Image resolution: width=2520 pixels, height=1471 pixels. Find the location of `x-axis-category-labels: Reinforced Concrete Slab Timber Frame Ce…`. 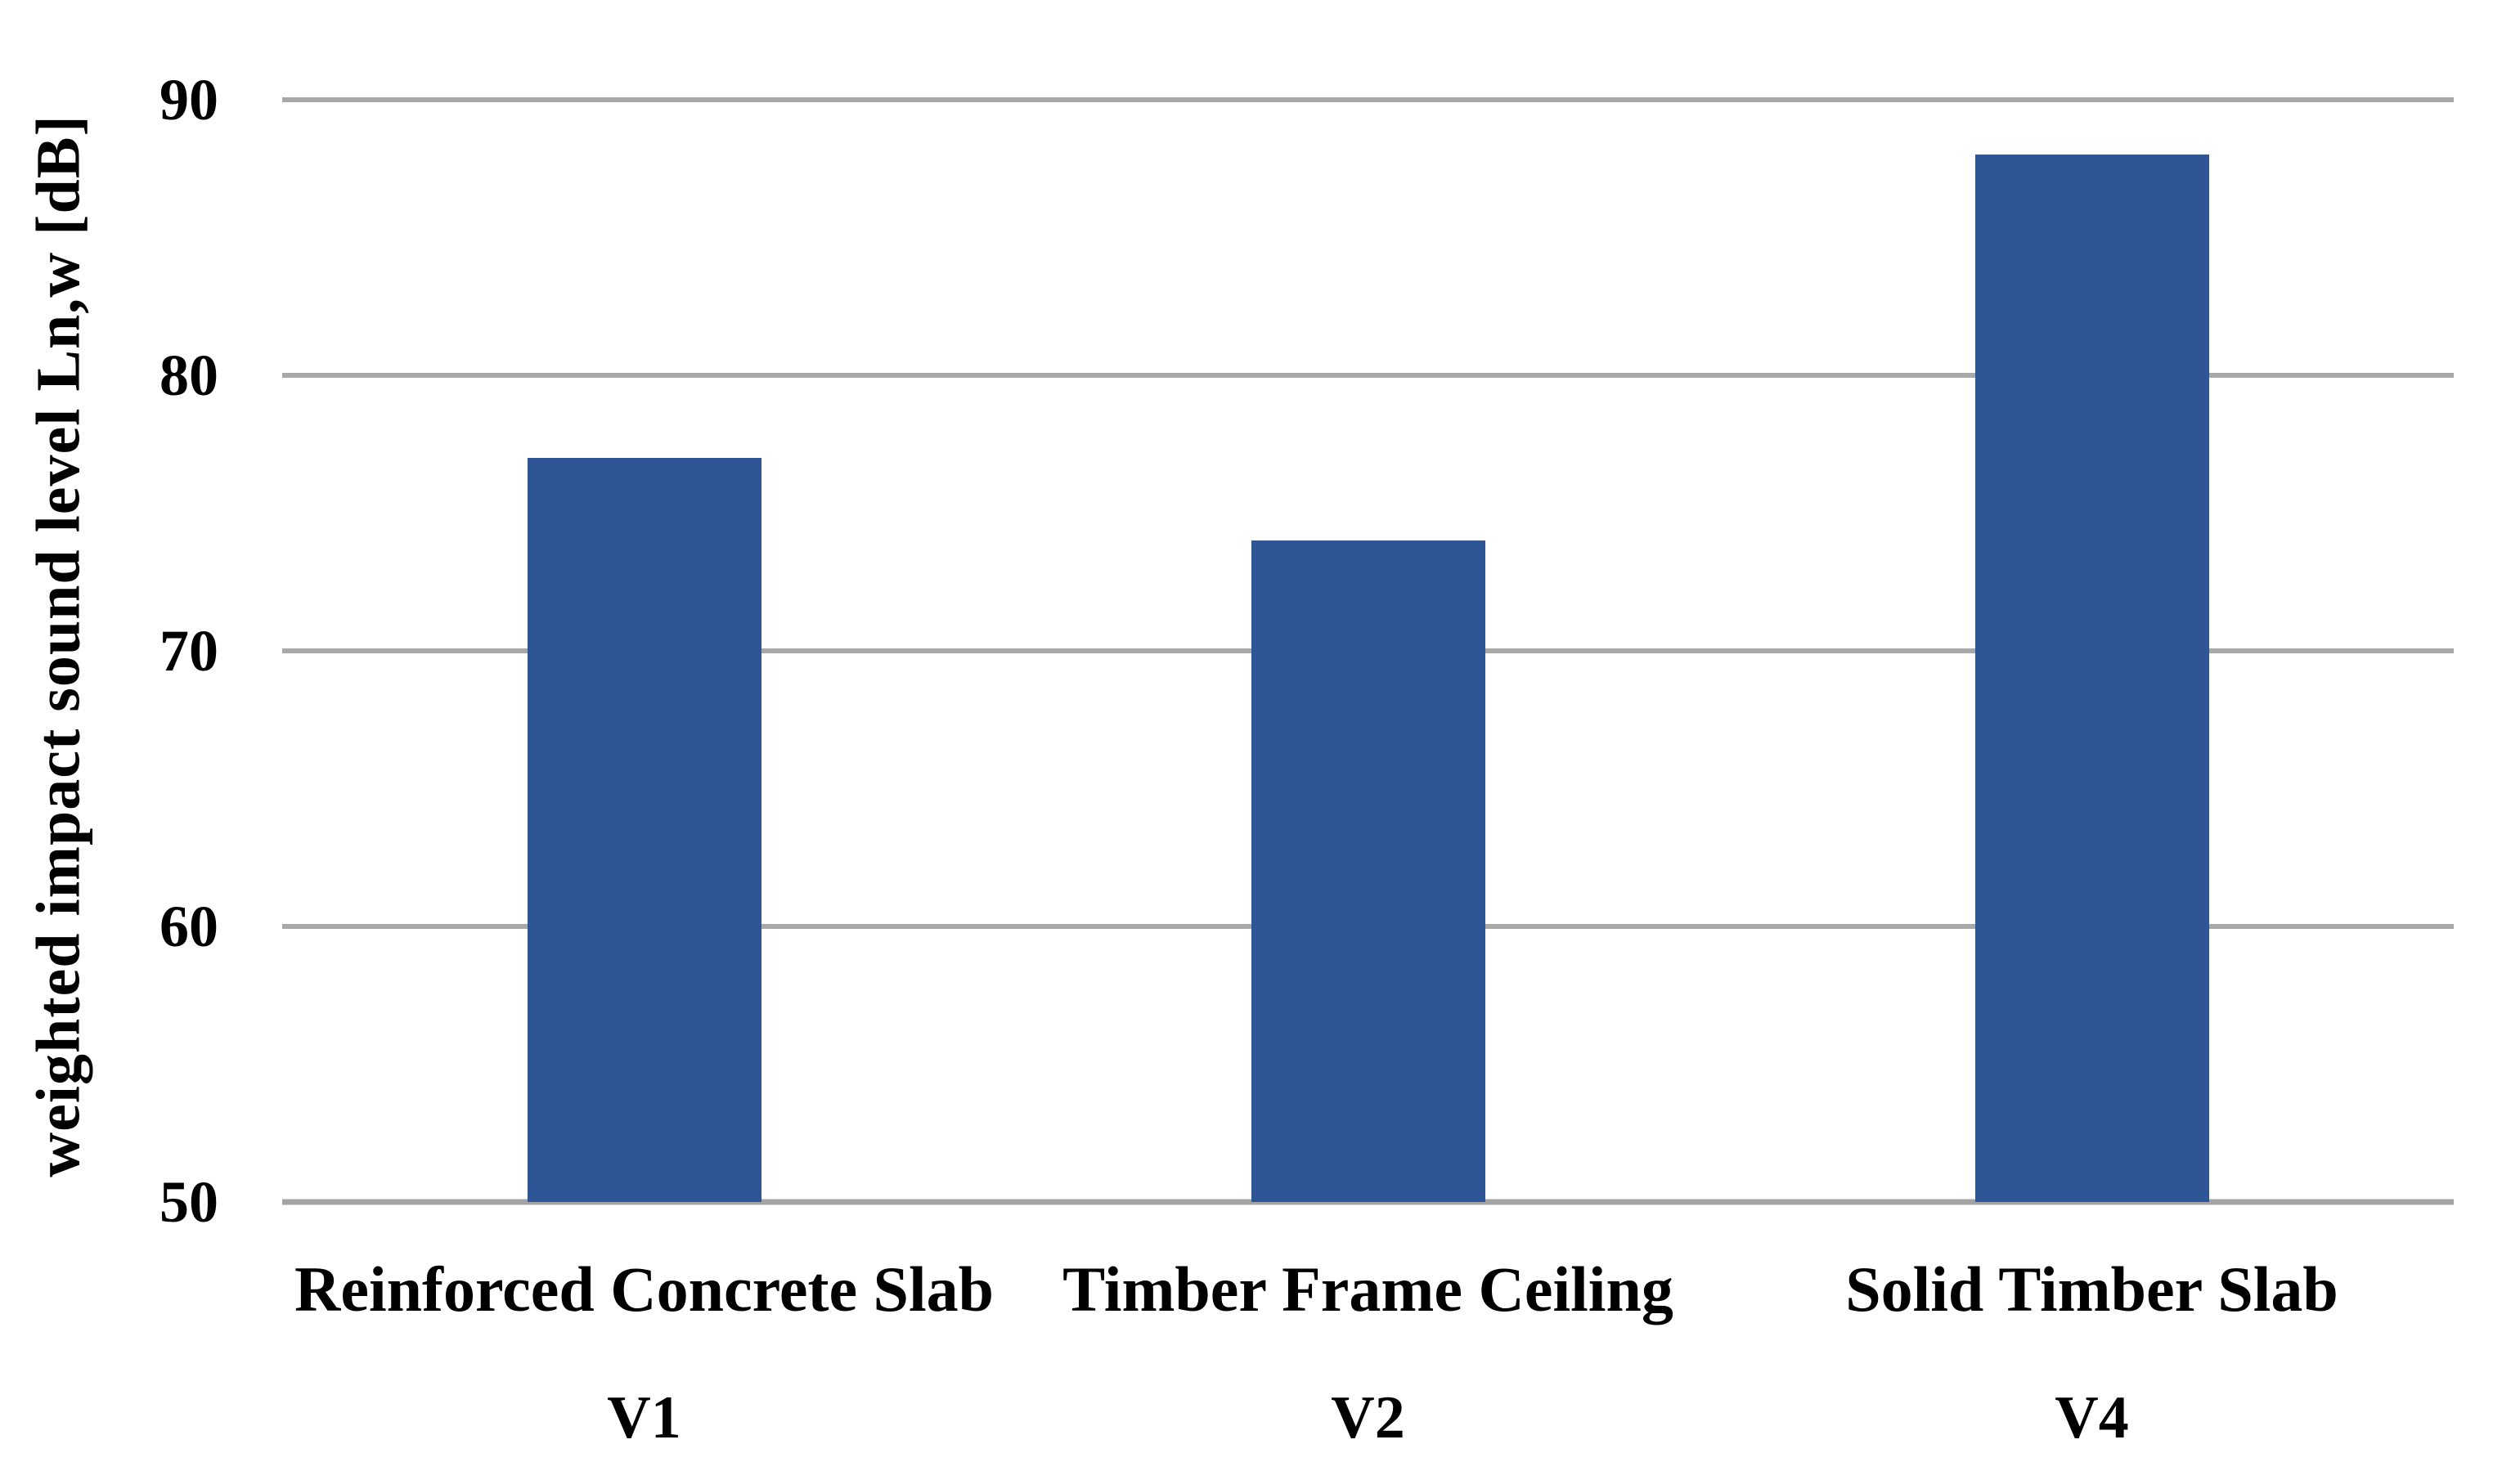

x-axis-category-labels: Reinforced Concrete Slab Timber Frame Ce… is located at coordinates (1368, 1289).